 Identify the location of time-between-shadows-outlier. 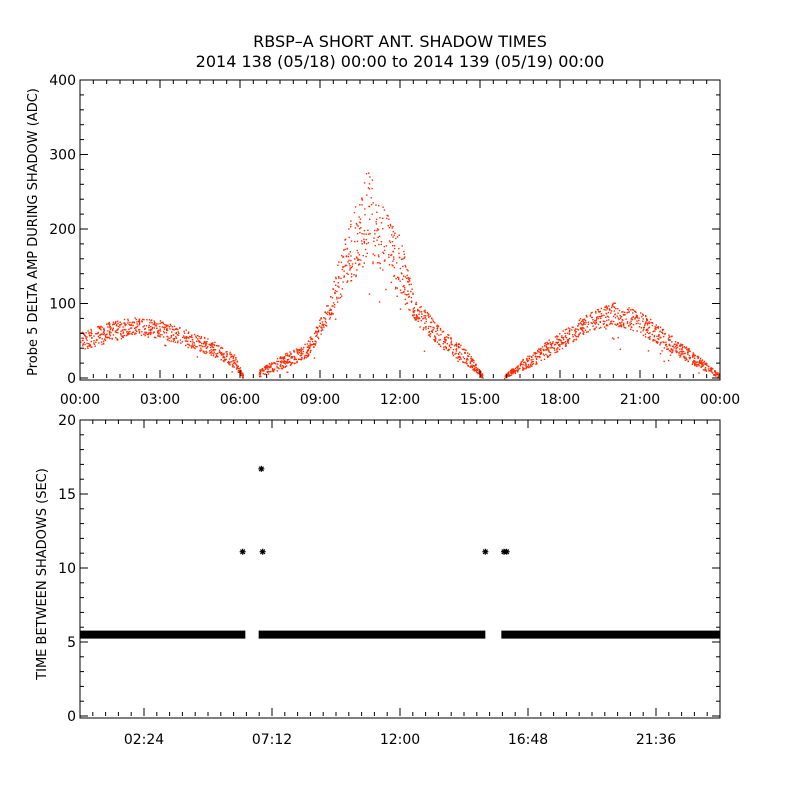
(506, 551).